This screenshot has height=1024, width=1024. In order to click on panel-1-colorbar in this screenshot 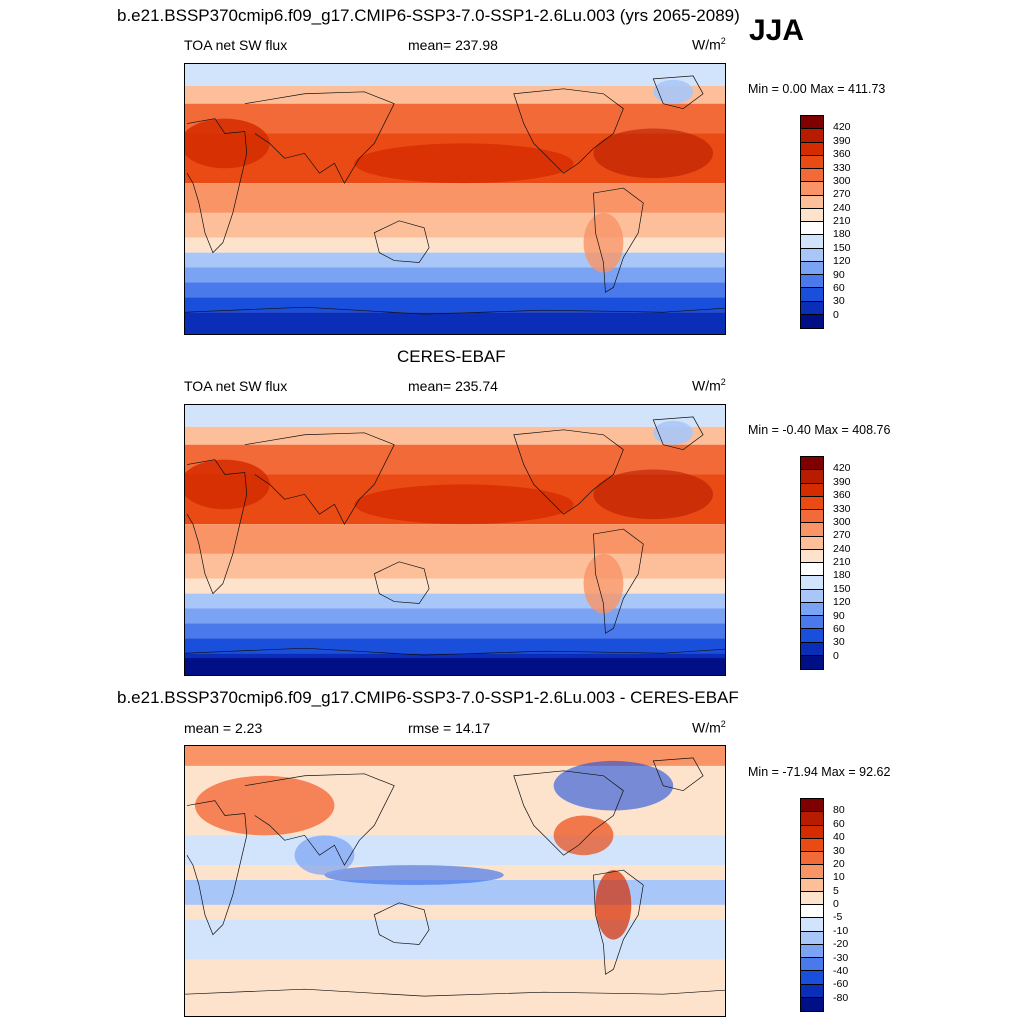, I will do `click(812, 222)`.